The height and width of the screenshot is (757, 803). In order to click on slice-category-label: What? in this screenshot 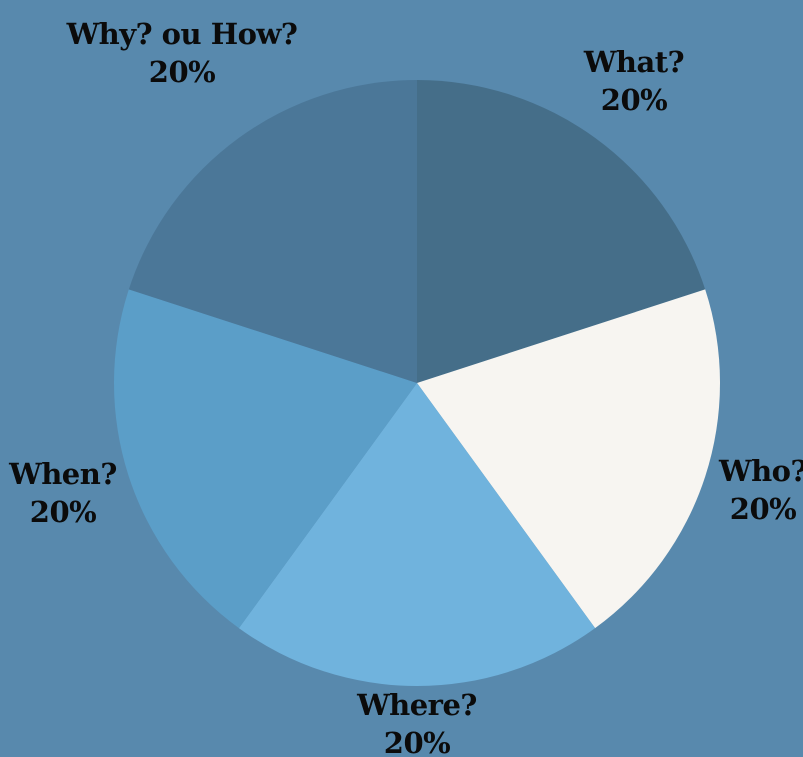, I will do `click(633, 62)`.